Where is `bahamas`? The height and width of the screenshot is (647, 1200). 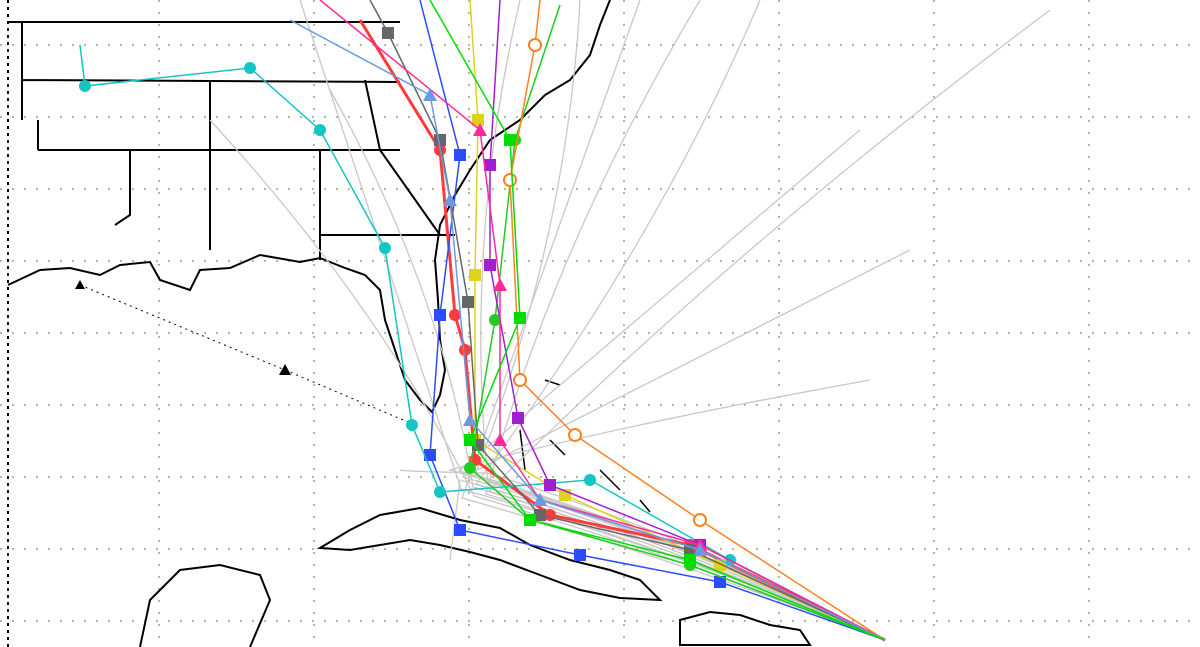 bahamas is located at coordinates (585, 446).